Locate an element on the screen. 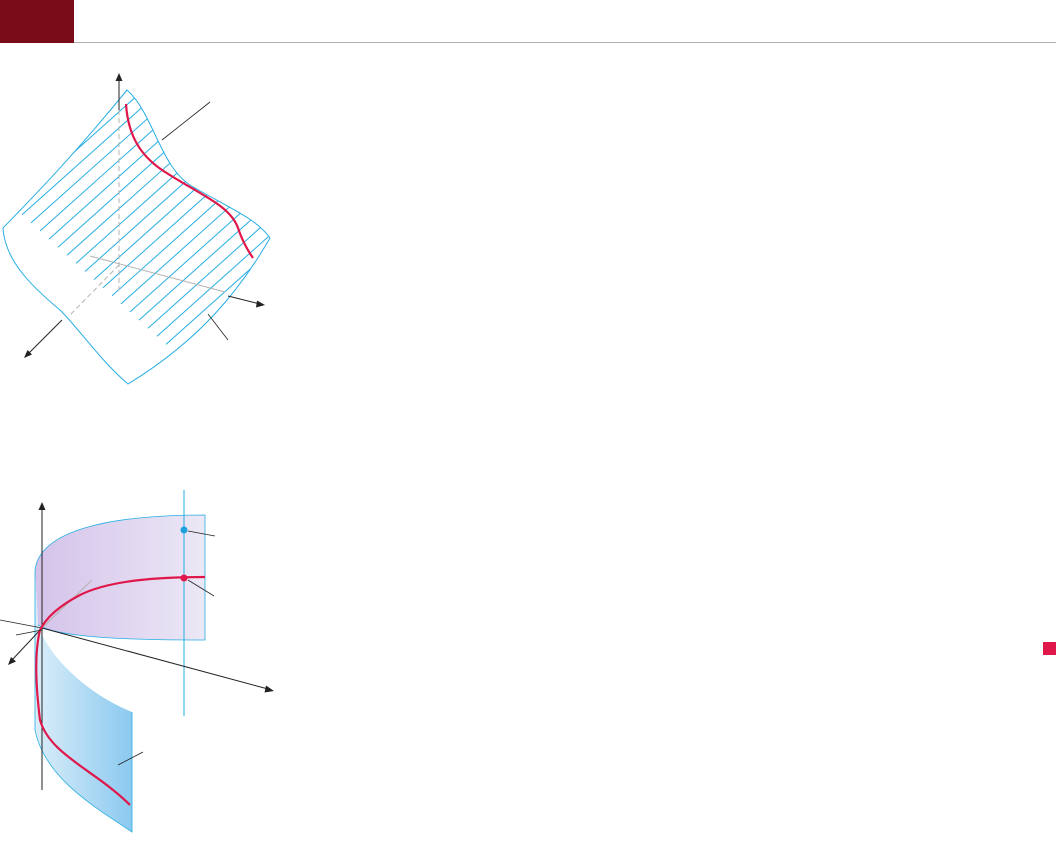 This screenshot has width=1056, height=842. red-curve is located at coordinates (189, 181).